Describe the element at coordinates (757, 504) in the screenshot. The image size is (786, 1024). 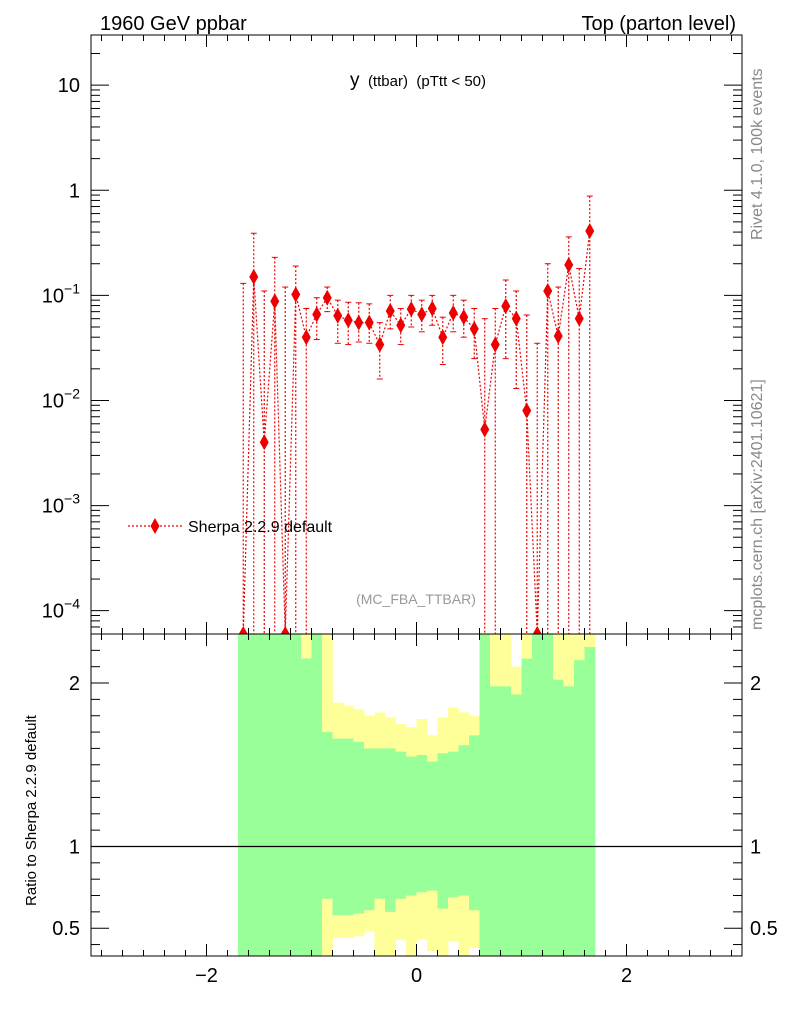
I see `mcplots-reference-label: mcplots.cern.ch [arXiv:2401.10621]` at that location.